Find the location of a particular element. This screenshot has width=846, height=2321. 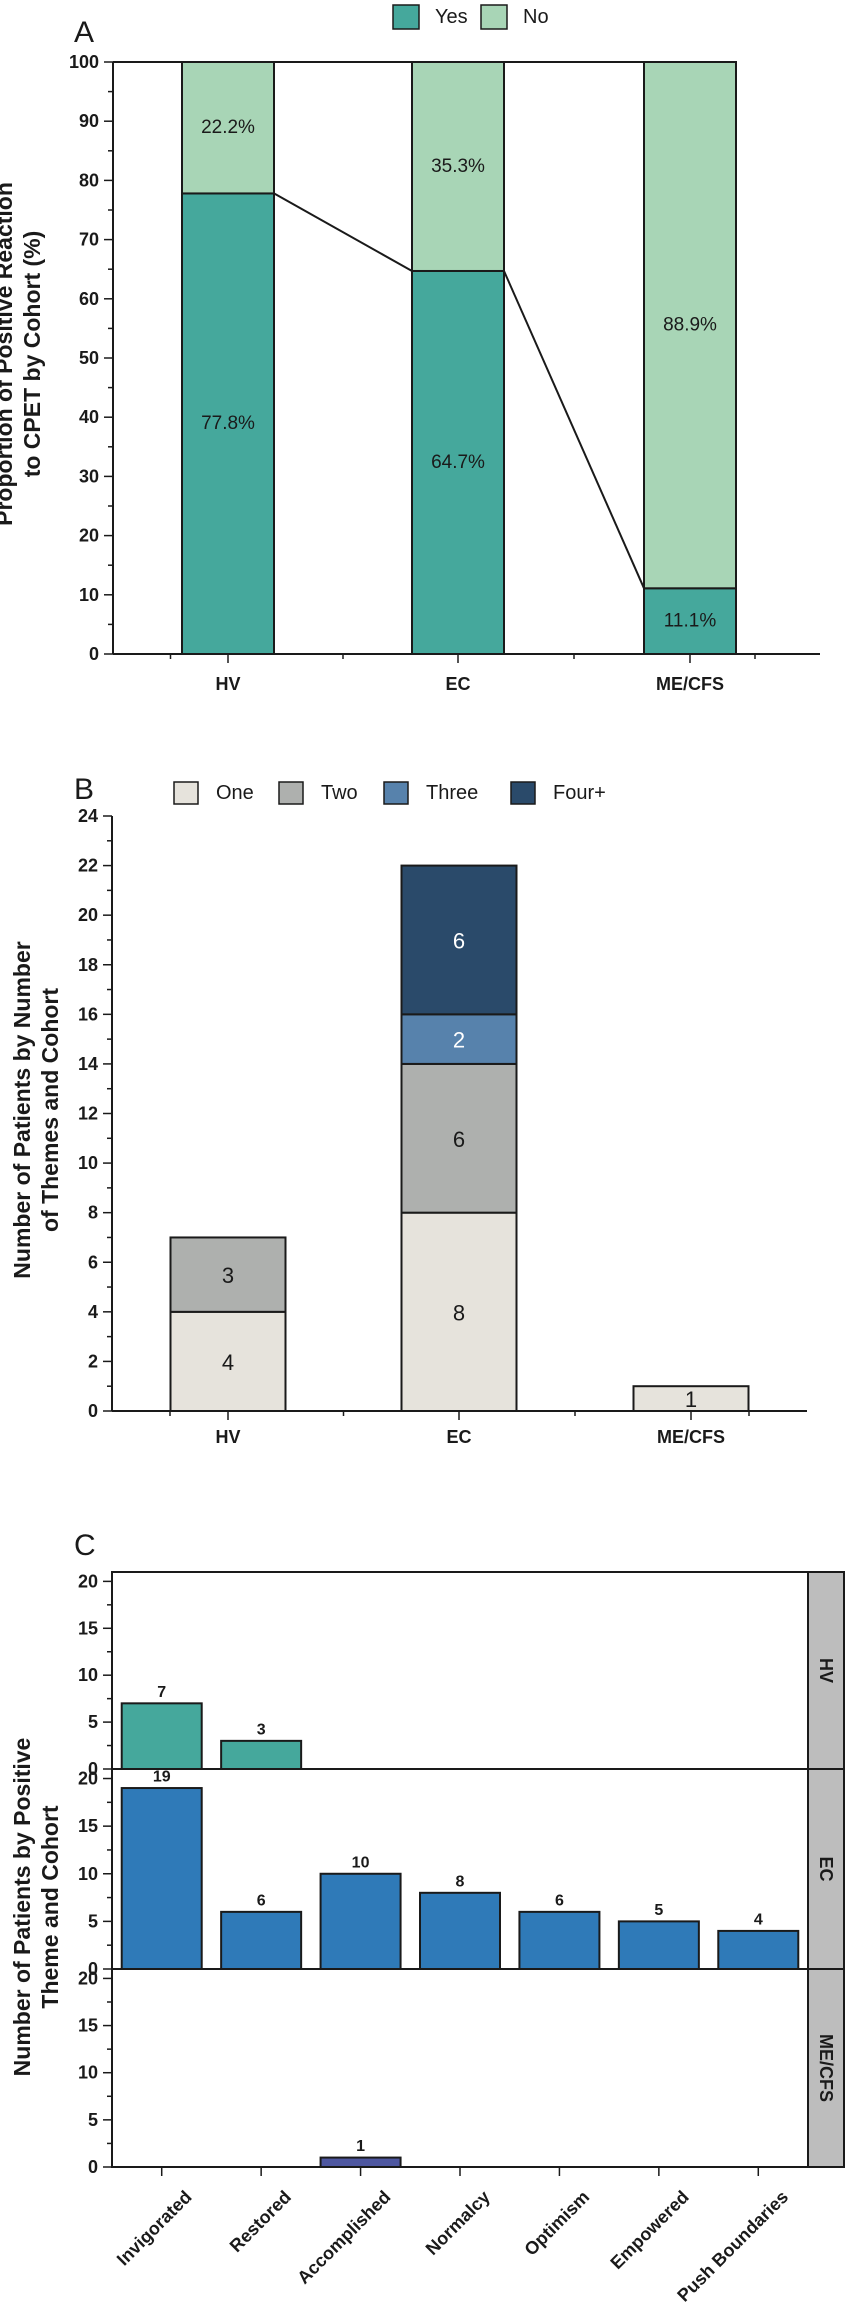

panel-c-facet-ec-bar-invigorated is located at coordinates (161, 1878).